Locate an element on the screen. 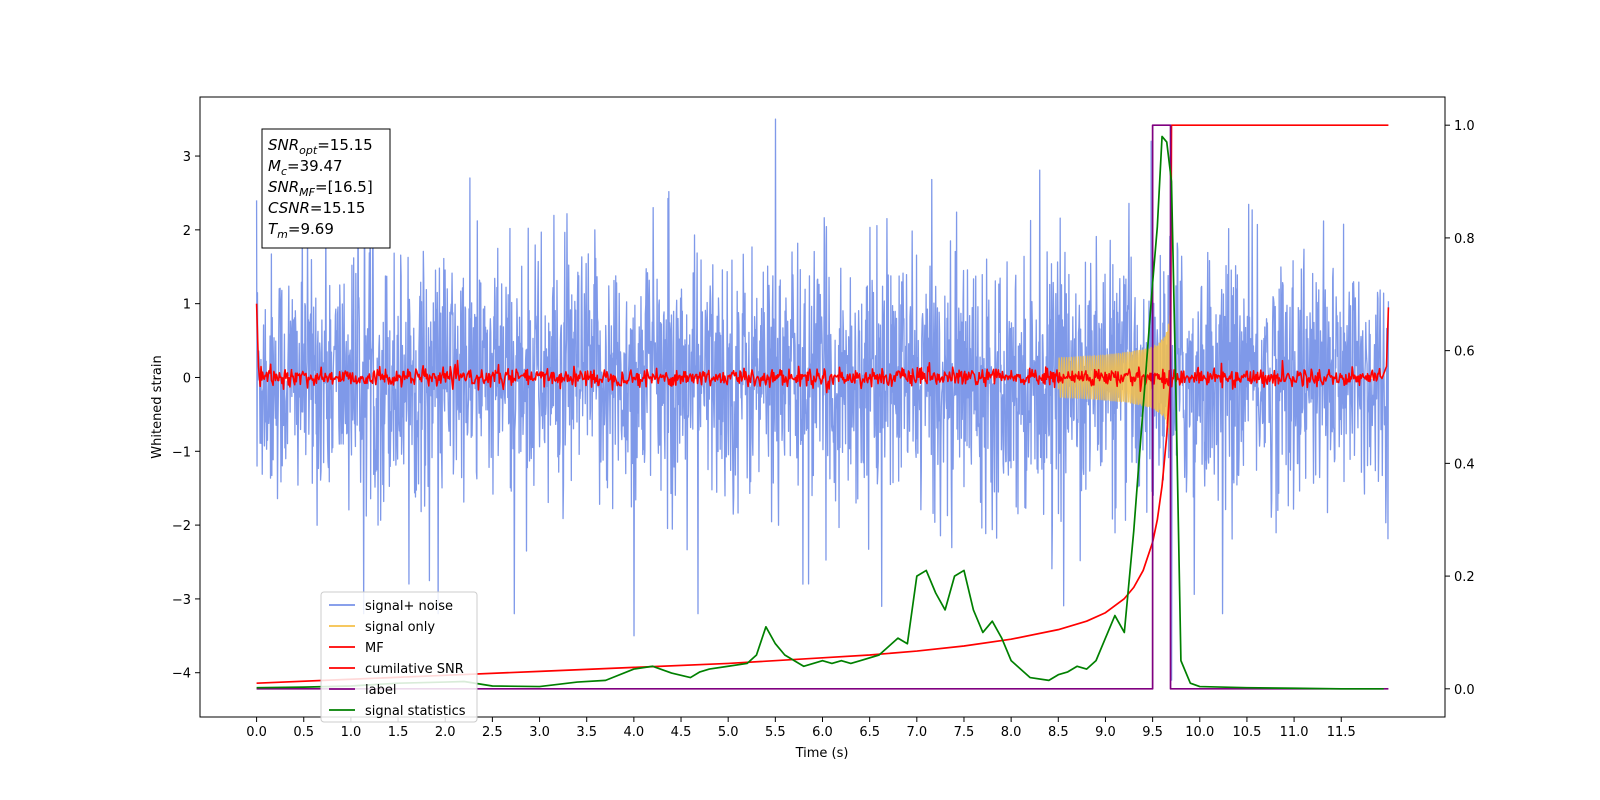 Image resolution: width=1600 pixels, height=800 pixels. legend-item-cumulative-snr: cumilative SNR is located at coordinates (396, 669).